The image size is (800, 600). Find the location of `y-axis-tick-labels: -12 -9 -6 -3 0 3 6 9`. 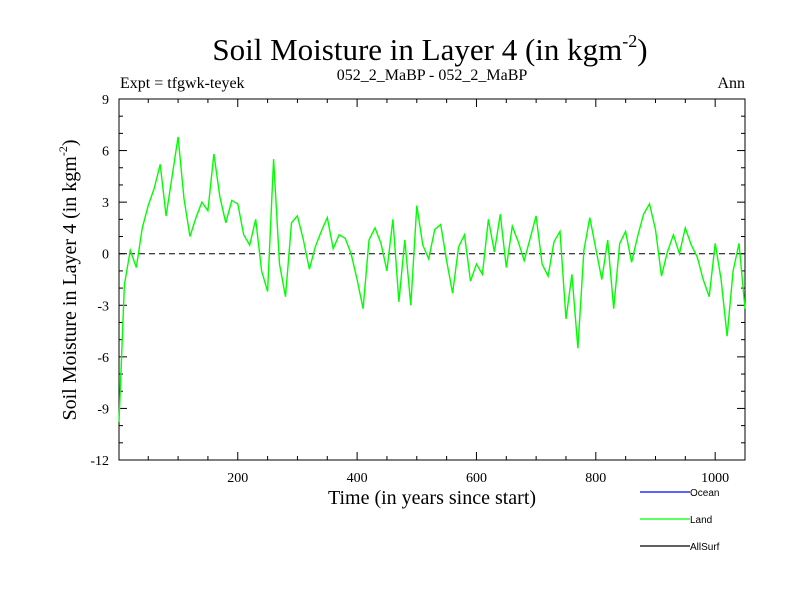

y-axis-tick-labels: -12 -9 -6 -3 0 3 6 9 is located at coordinates (99, 281).